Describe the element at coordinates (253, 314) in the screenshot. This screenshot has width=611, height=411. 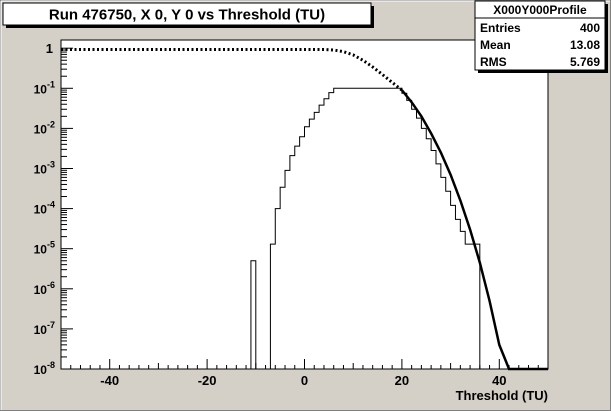
I see `histogram-outline` at that location.